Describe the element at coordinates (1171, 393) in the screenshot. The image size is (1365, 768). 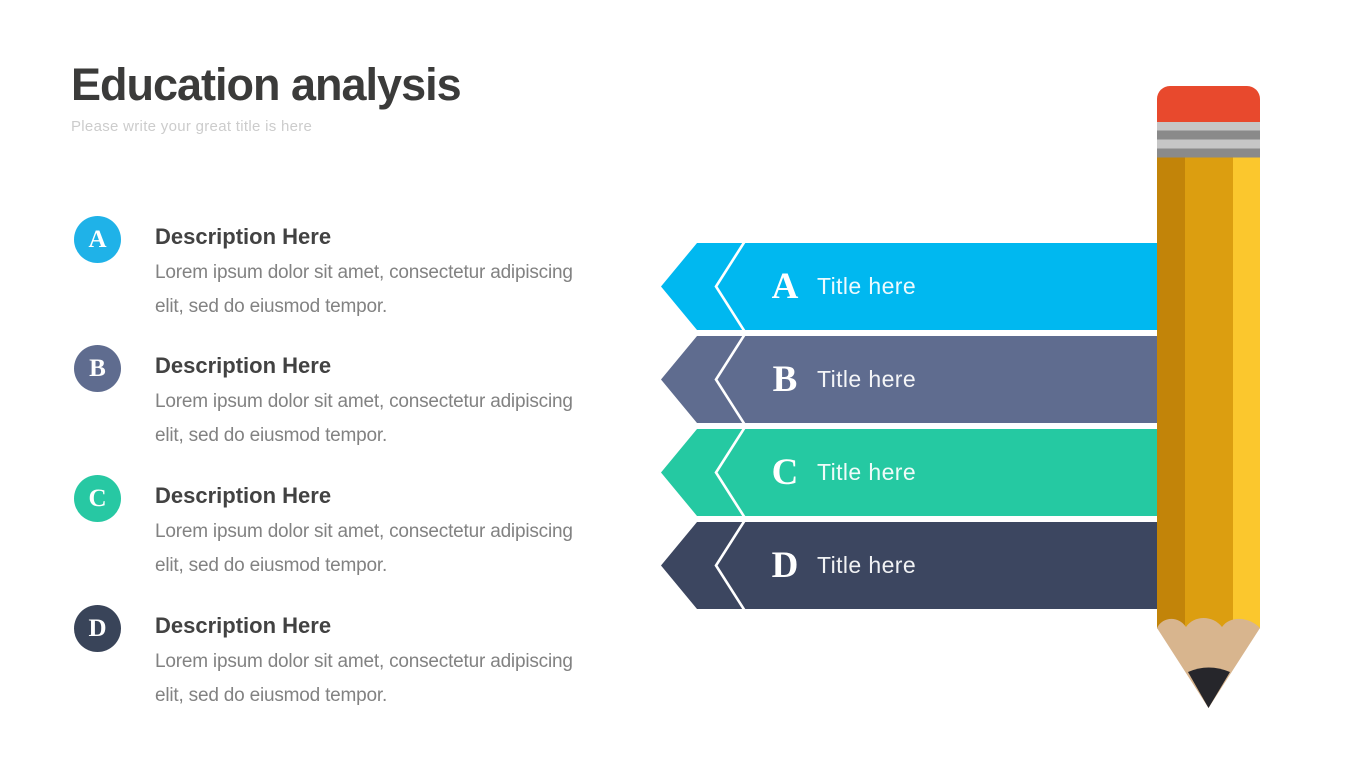
I see `pencil-body-stripe-left` at that location.